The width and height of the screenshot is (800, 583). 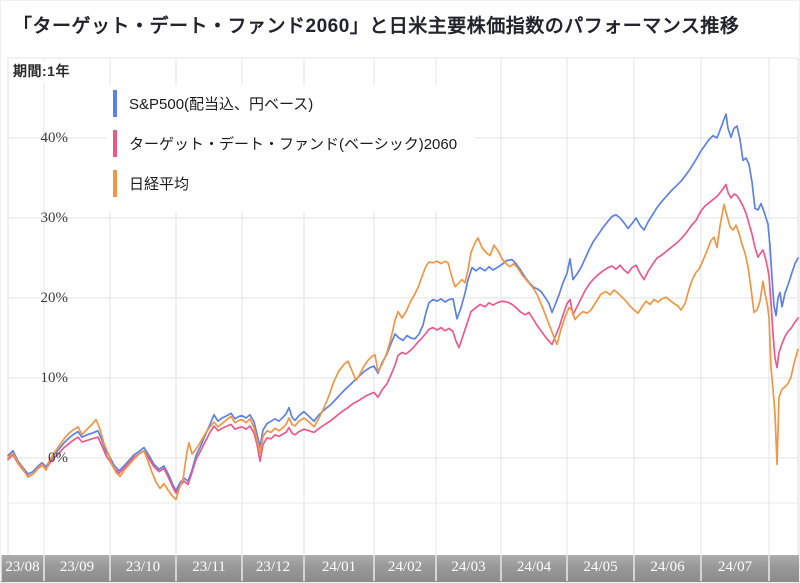 I want to click on x-axis-band-shadow, so click(x=400, y=581).